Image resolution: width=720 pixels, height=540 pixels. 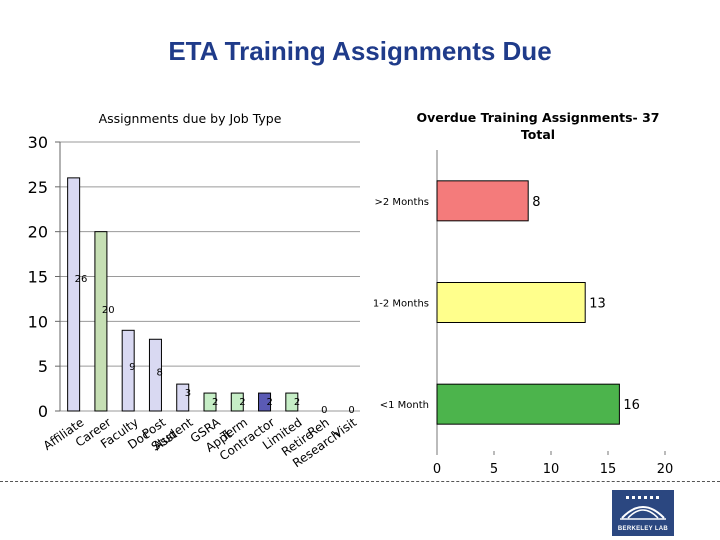 I want to click on x-tick-label: 20, so click(x=665, y=469).